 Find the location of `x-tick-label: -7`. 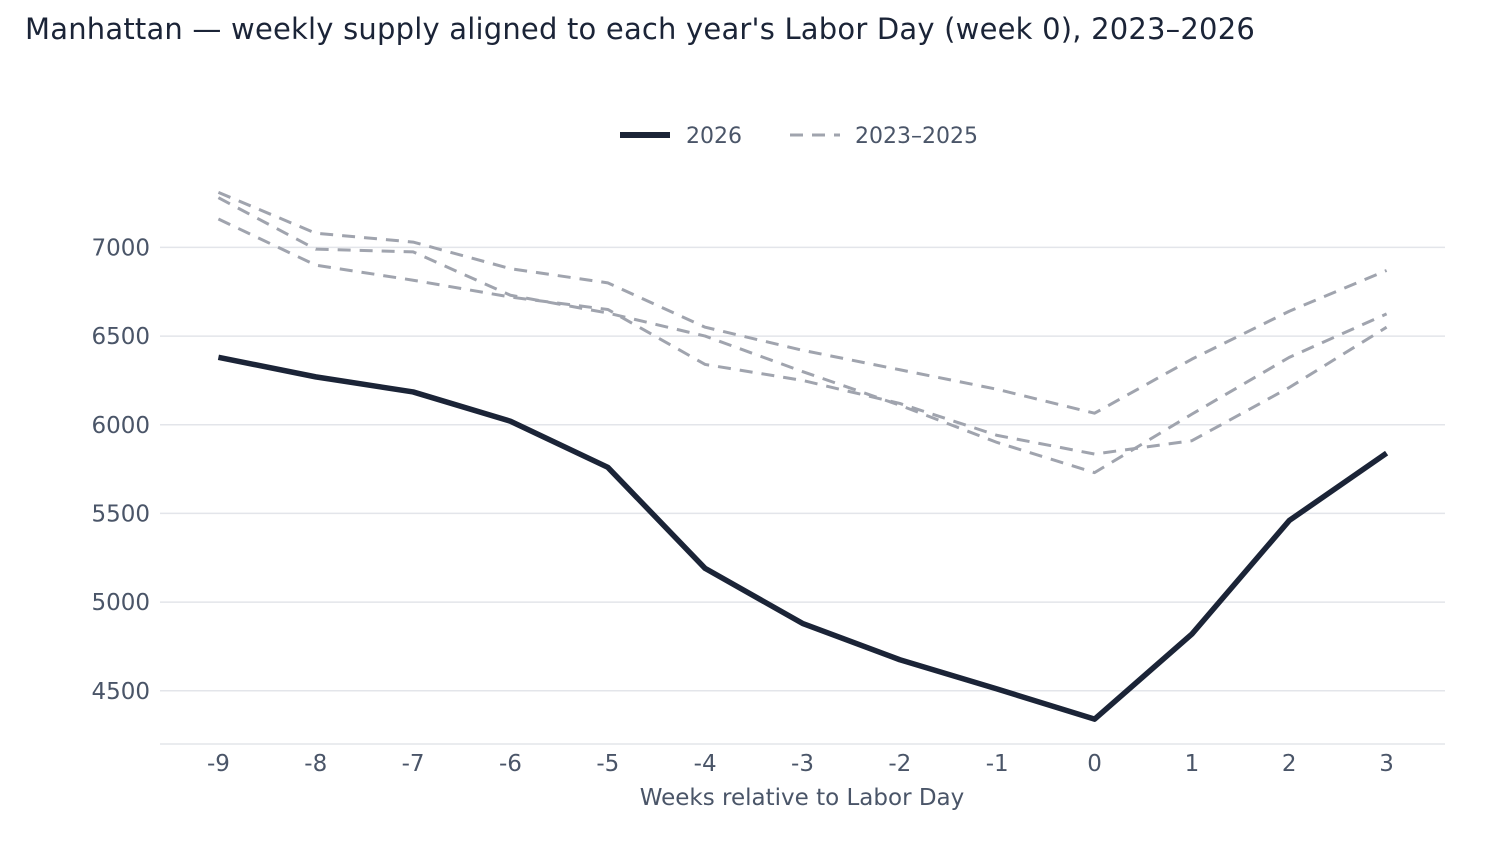

x-tick-label: -7 is located at coordinates (413, 764).